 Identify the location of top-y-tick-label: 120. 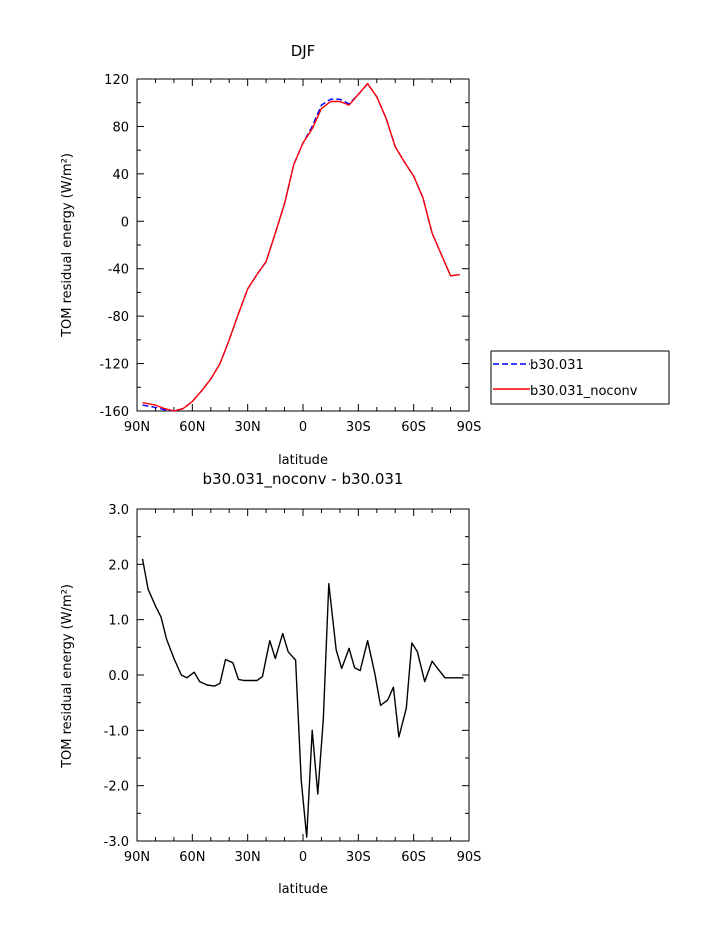
(116, 80).